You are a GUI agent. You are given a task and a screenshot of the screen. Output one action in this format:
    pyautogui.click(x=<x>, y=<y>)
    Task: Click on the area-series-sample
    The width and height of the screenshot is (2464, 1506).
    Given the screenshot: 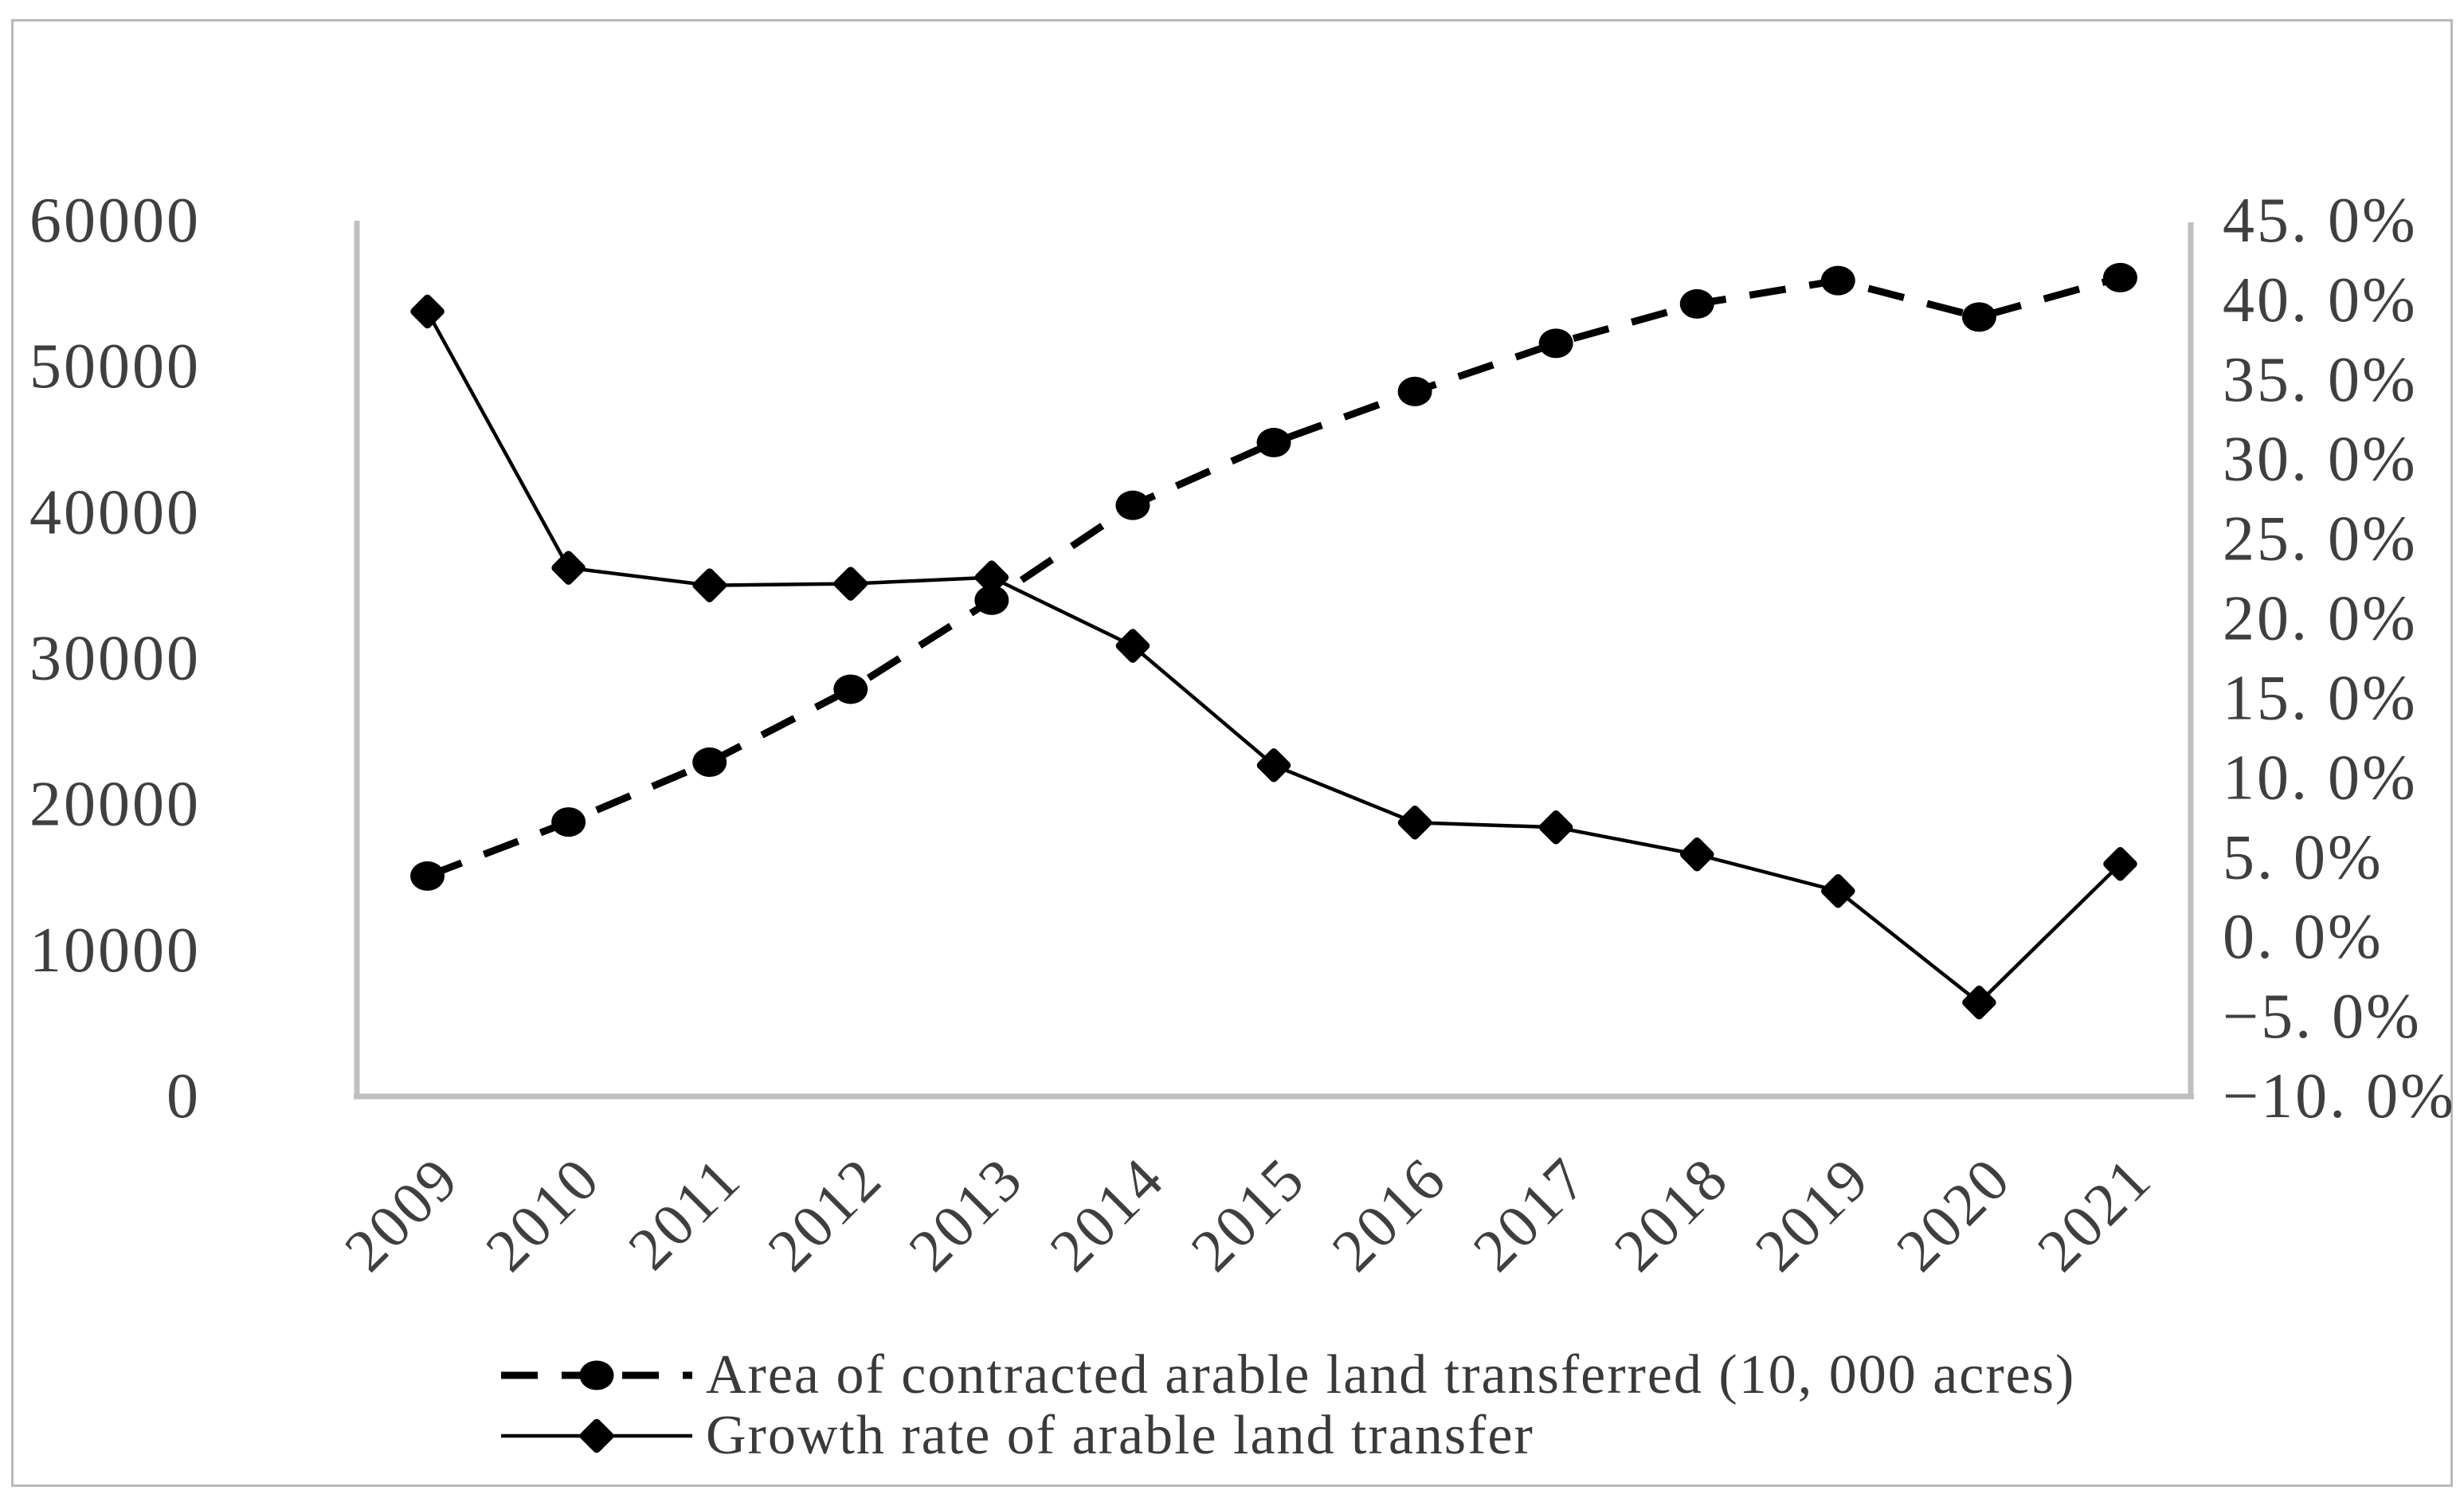 What is the action you would take?
    pyautogui.click(x=596, y=1375)
    